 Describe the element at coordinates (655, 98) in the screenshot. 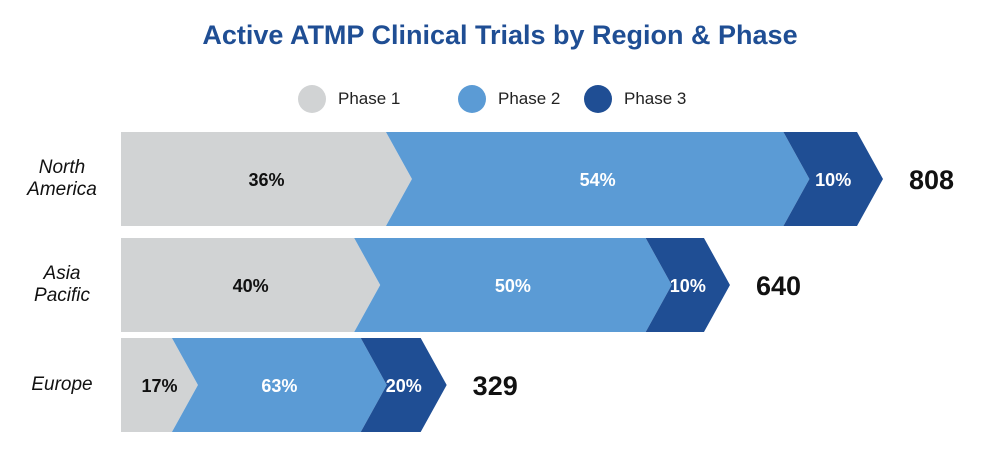

I see `legend-label-phase-3: Phase 3` at that location.